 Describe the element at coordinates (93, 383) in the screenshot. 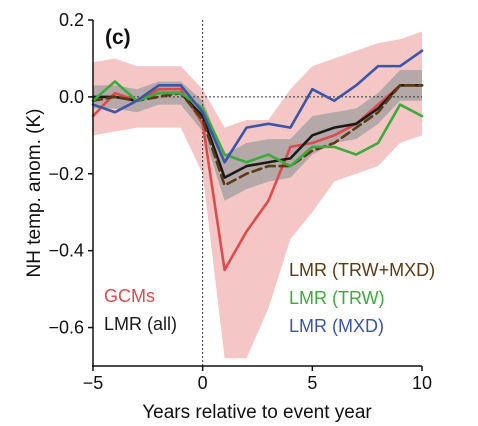

I see `x-tick-label: −5` at that location.